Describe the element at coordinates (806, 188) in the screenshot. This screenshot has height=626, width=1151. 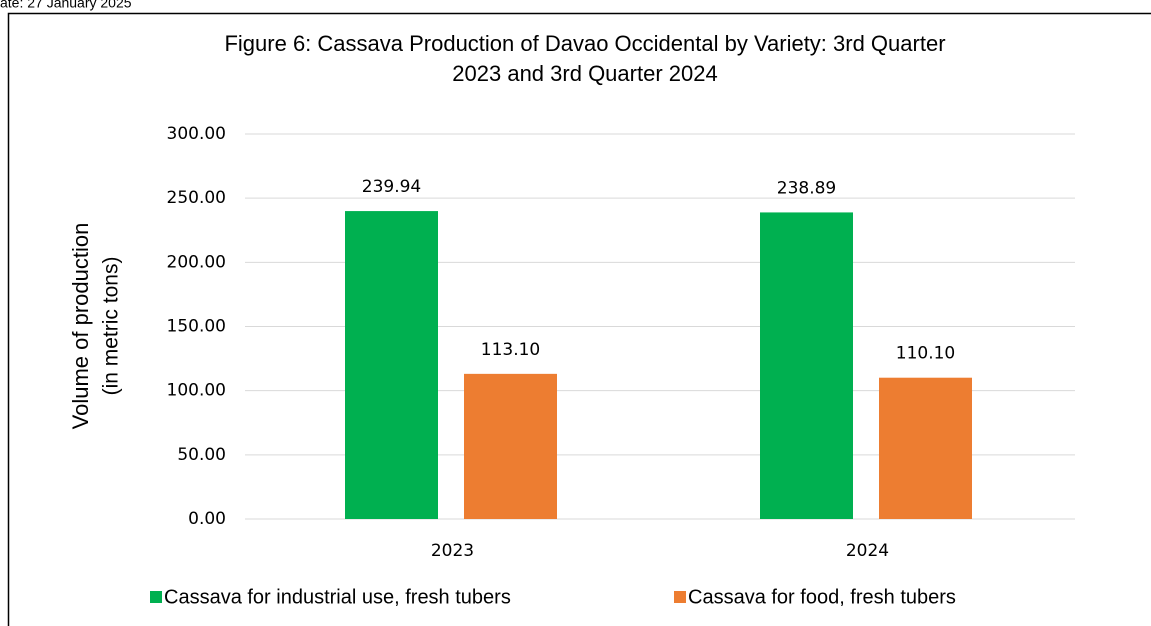
I see `data-label: 238.89` at that location.